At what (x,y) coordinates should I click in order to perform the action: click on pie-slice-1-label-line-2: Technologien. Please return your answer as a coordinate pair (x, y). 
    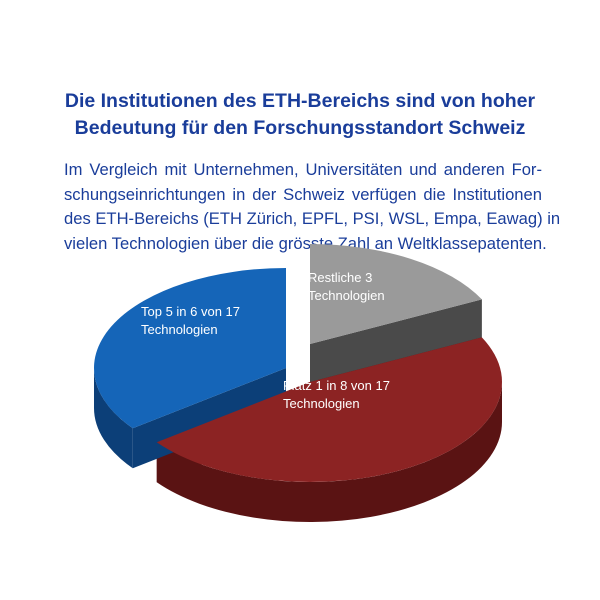
    Looking at the image, I should click on (346, 295).